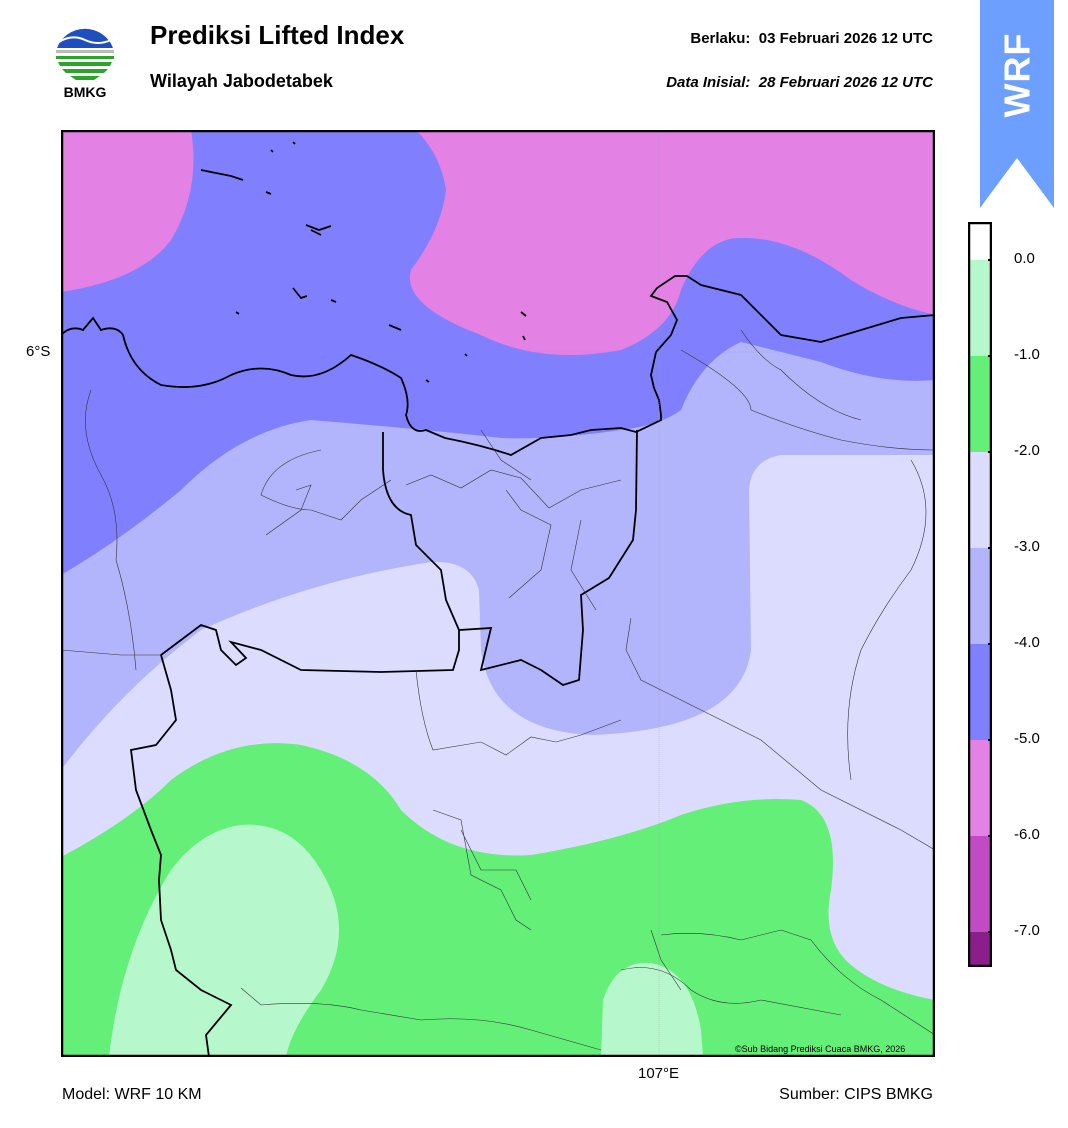 This screenshot has width=1068, height=1128. What do you see at coordinates (1027, 450) in the screenshot?
I see `cbar-tick-2: -2.0` at bounding box center [1027, 450].